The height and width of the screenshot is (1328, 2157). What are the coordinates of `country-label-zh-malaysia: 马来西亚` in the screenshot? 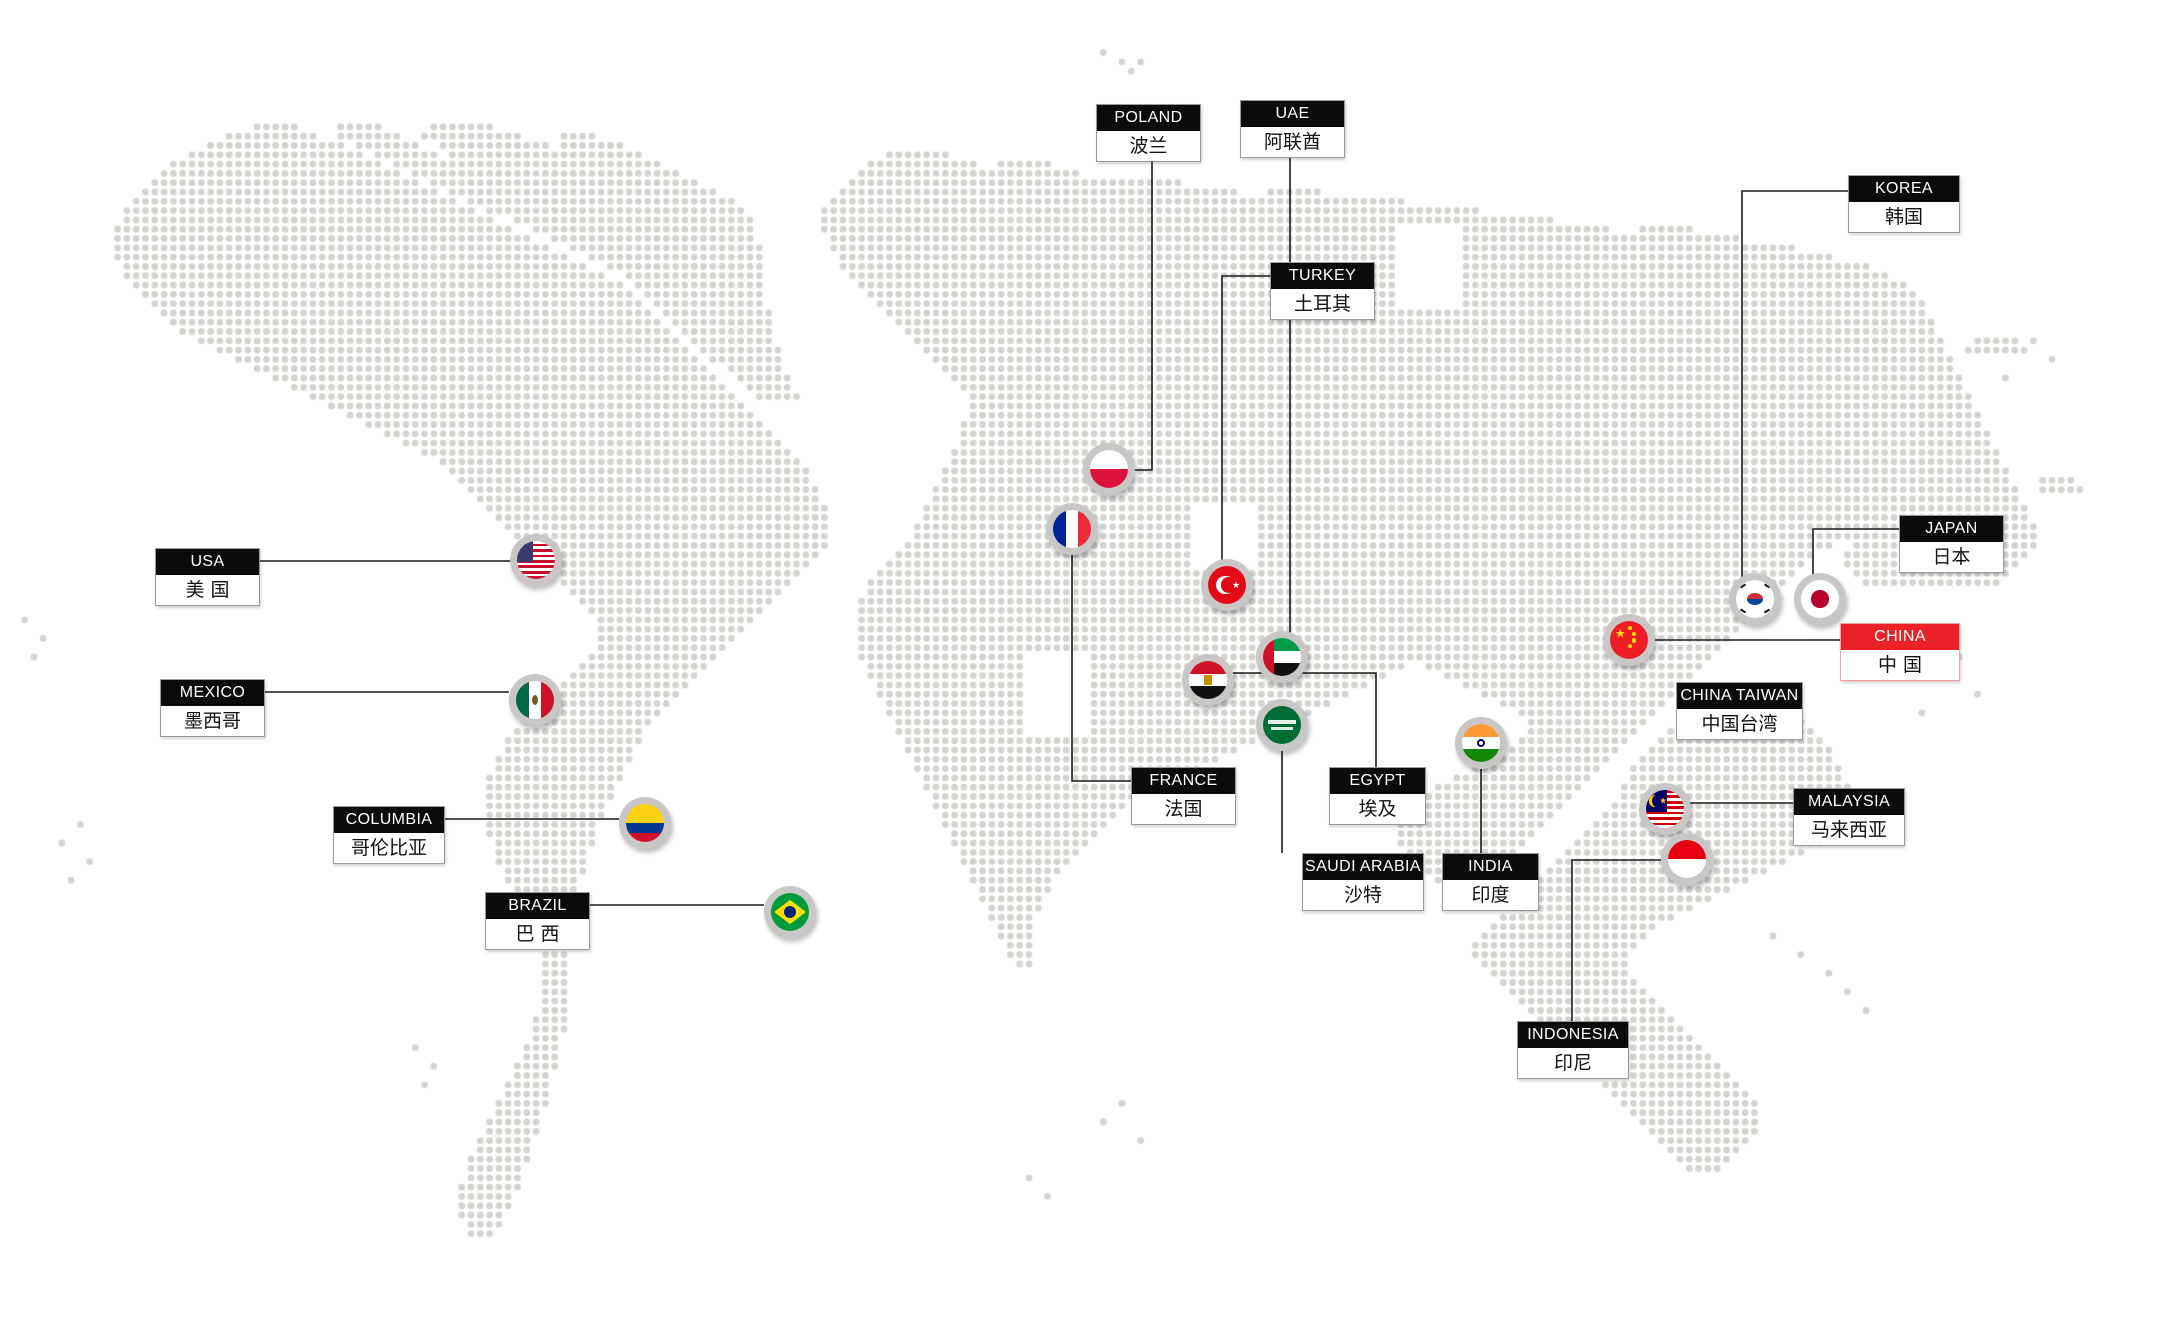 It's located at (1849, 830).